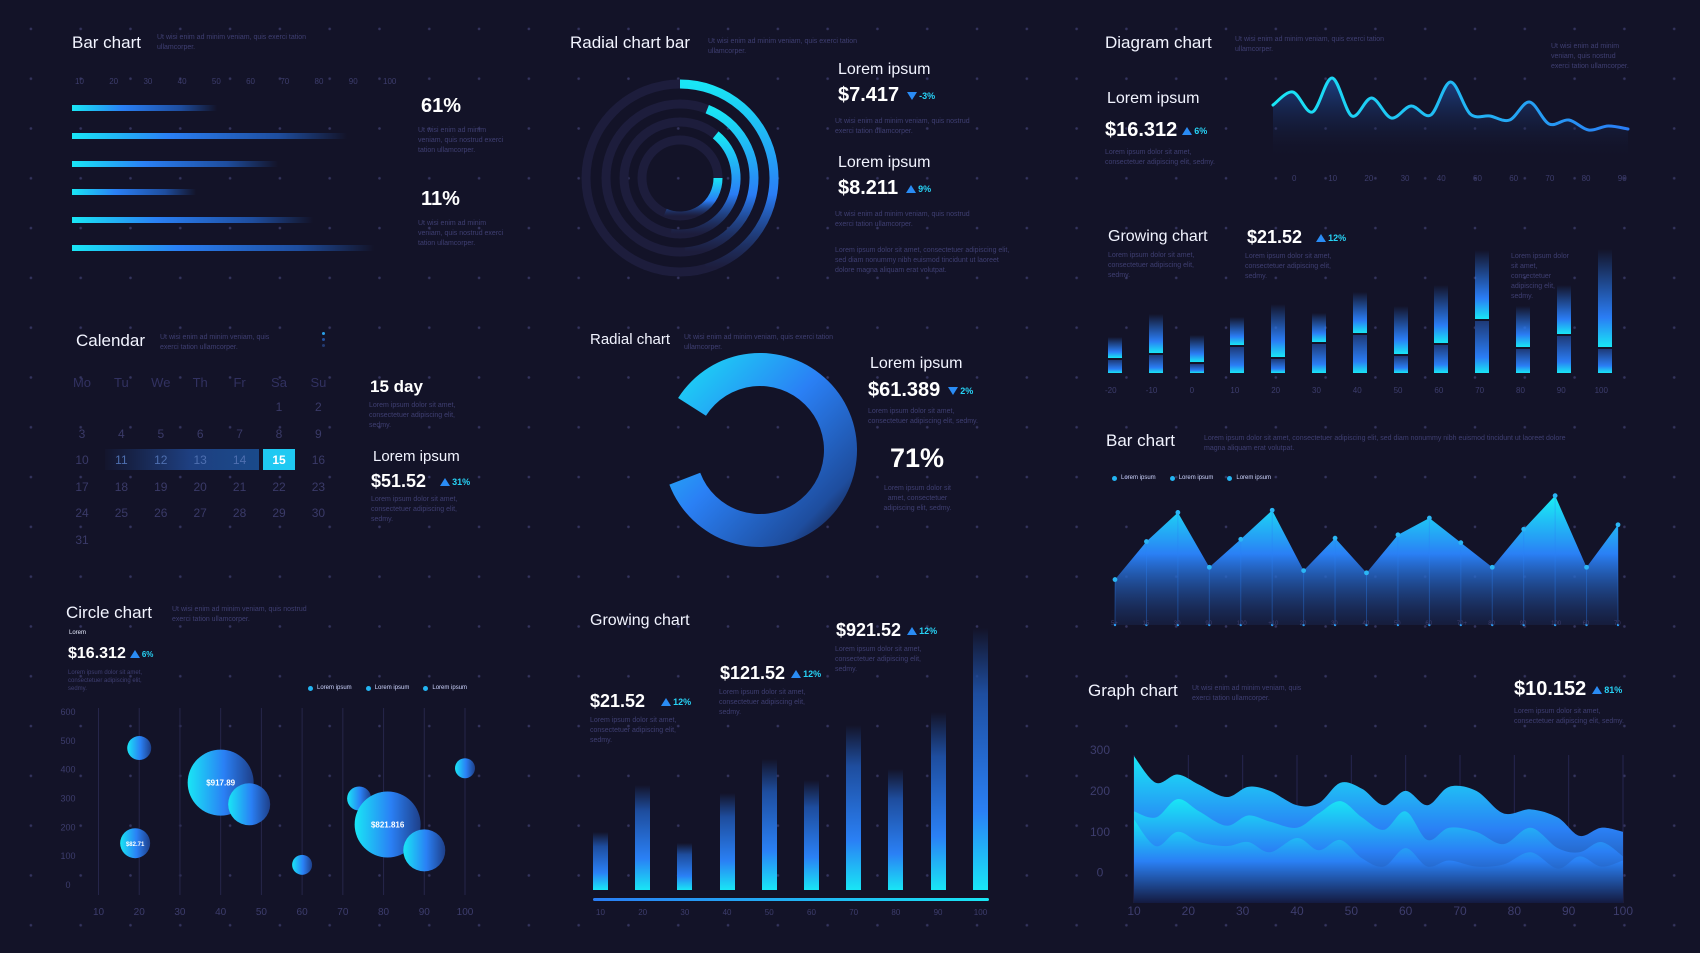  What do you see at coordinates (239, 460) in the screenshot?
I see `calendar-day: 14` at bounding box center [239, 460].